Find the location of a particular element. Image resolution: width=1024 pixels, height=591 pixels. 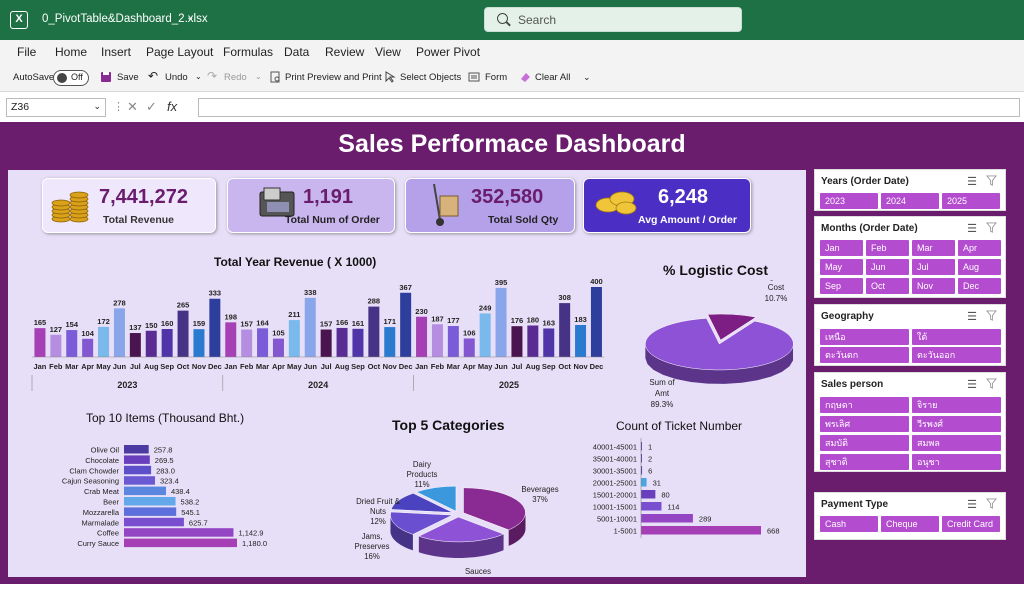

slicer-item-person-3: พรเลิศ is located at coordinates (864, 424).